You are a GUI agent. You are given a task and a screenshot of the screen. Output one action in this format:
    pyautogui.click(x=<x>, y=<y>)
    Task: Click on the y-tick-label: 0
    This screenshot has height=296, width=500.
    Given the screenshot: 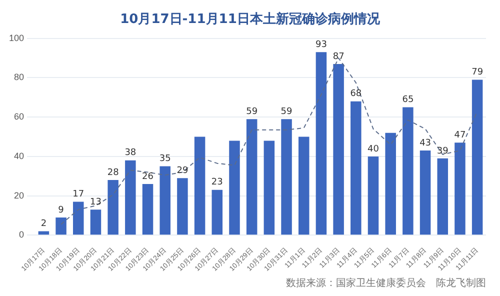 What is the action you would take?
    pyautogui.click(x=21, y=235)
    